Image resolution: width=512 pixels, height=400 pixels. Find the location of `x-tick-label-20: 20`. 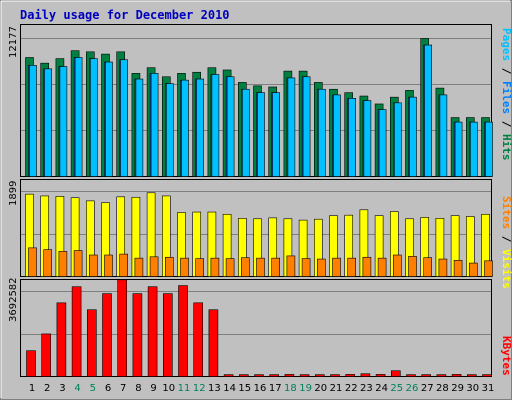

x-tick-label-20: 20 is located at coordinates (320, 388).